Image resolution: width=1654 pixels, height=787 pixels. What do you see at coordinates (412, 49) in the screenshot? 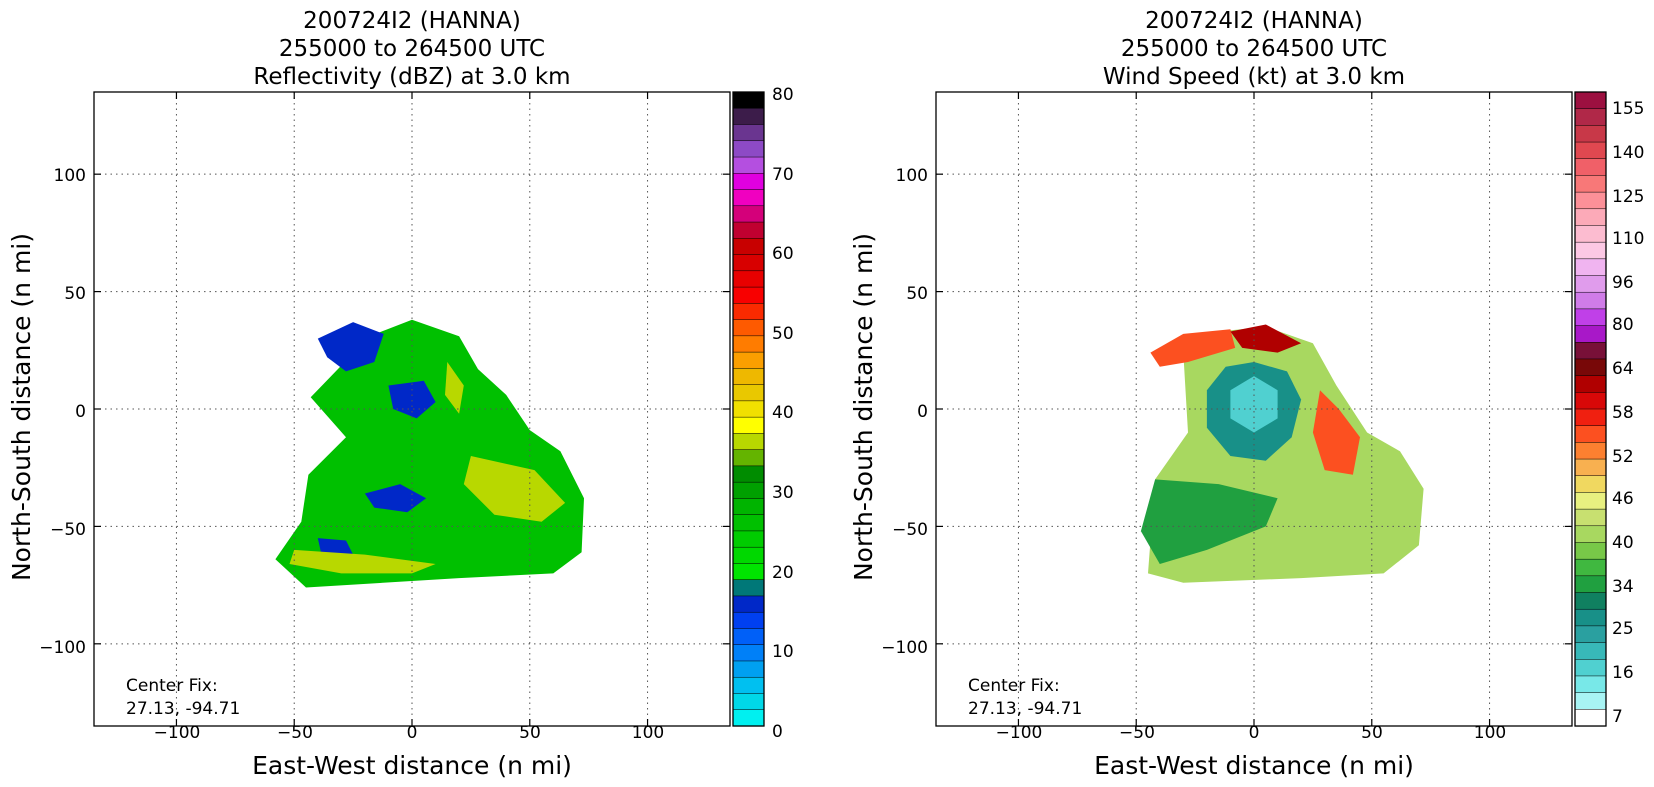
I see `panel-title-line: 255000 to 264500 UTC` at bounding box center [412, 49].